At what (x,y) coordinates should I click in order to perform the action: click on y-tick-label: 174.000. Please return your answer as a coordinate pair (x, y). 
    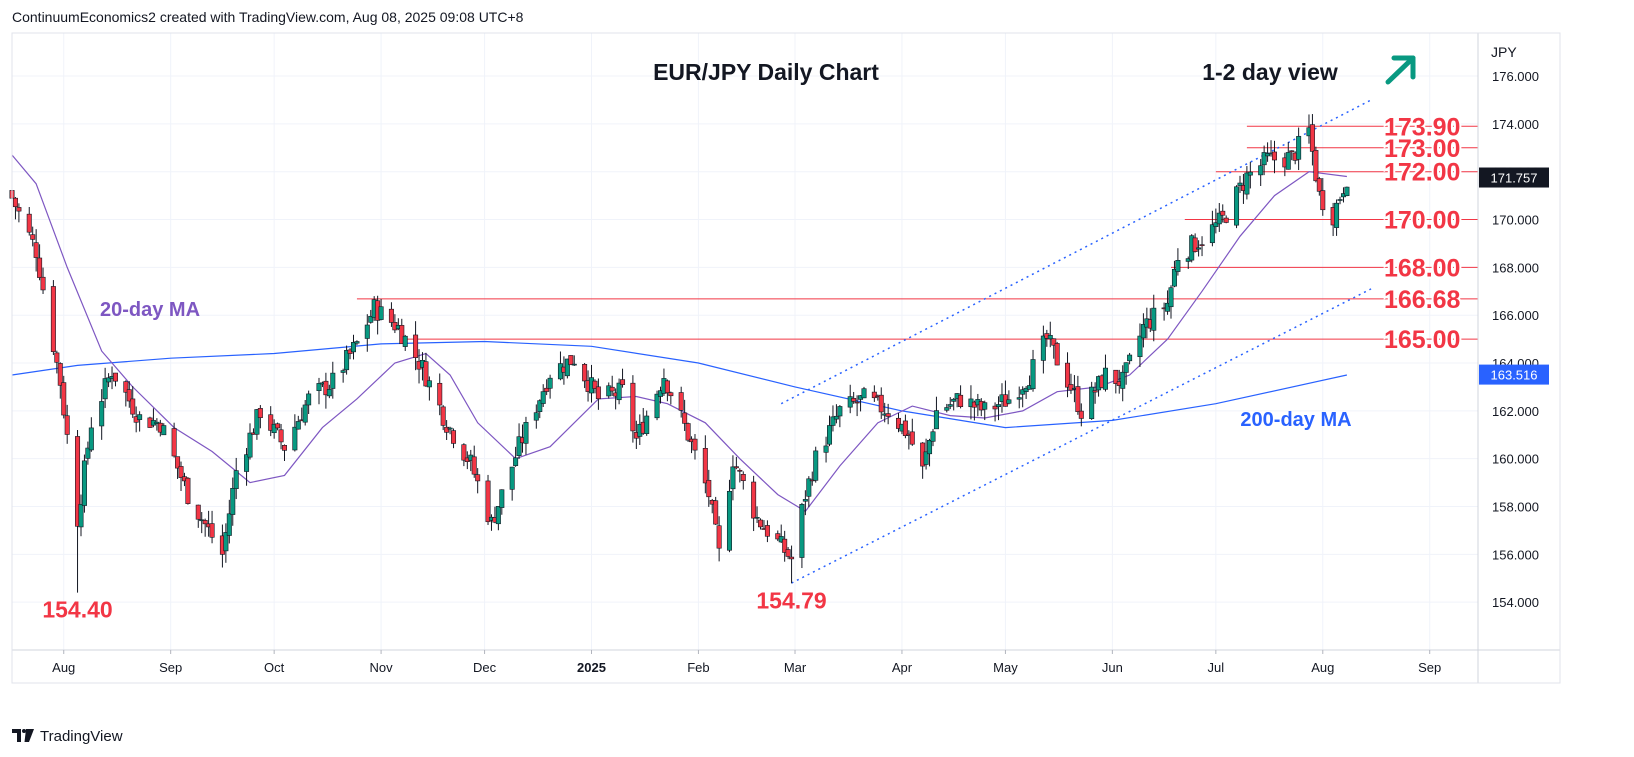
    Looking at the image, I should click on (1515, 124).